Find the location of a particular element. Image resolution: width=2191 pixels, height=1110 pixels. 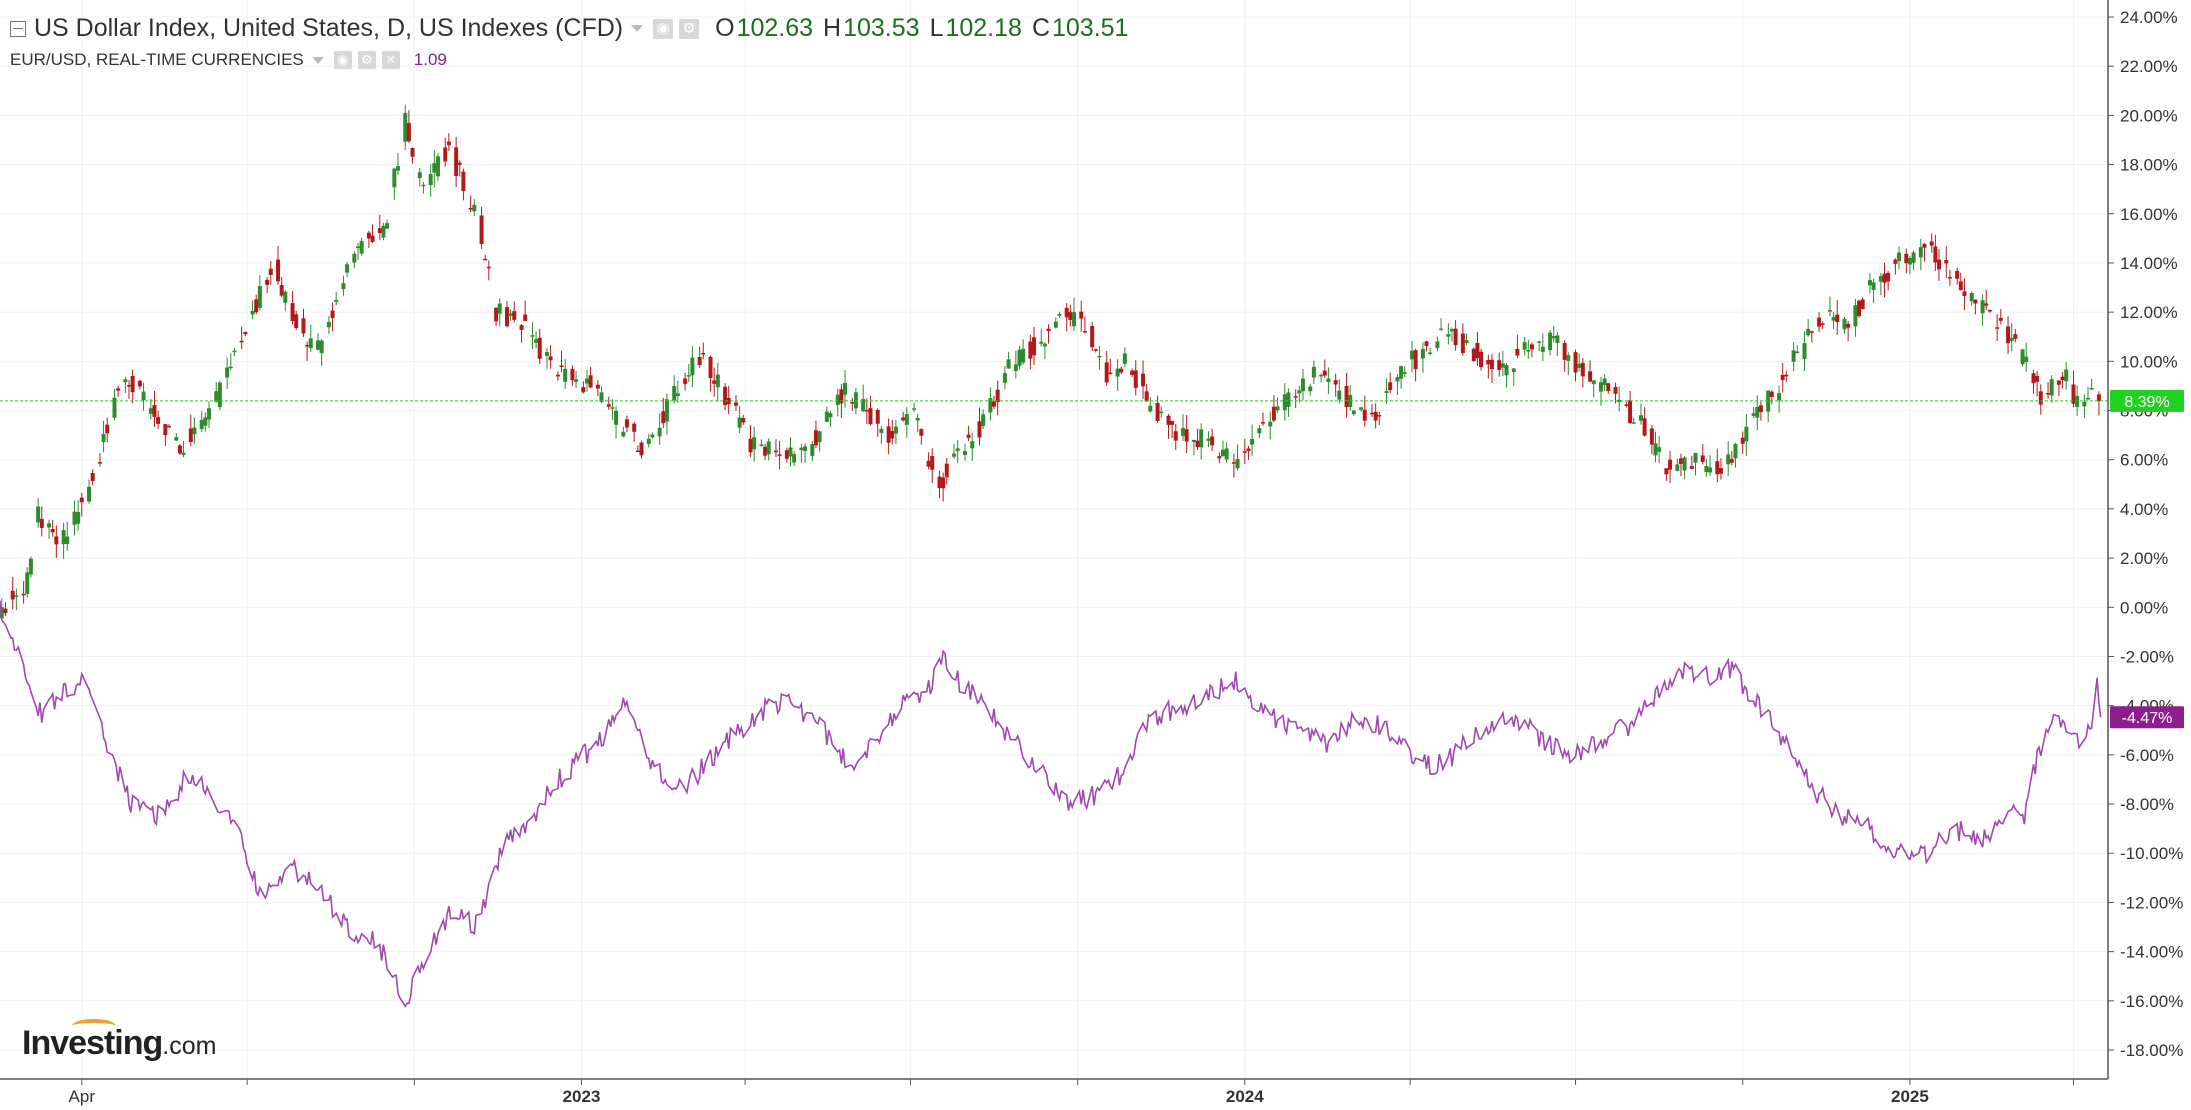

y-tick-label: 2.00% is located at coordinates (2144, 558).